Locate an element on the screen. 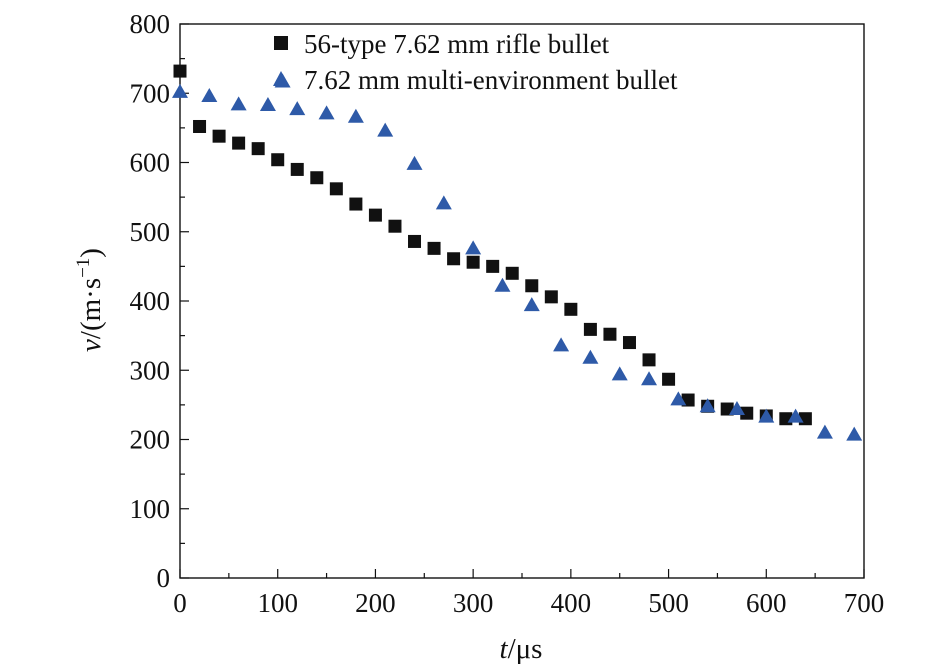 The image size is (945, 669). x-tick-label: 0 is located at coordinates (180, 603).